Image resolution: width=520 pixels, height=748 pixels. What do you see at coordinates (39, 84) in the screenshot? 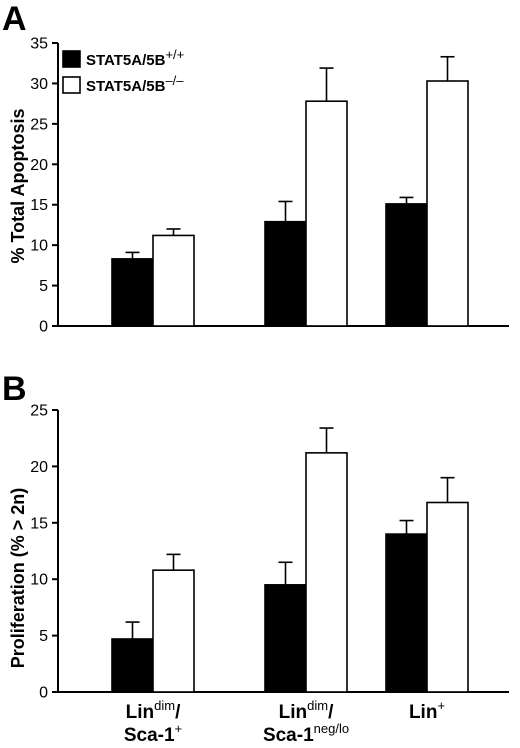
I see `panel-a-y-tick-label: 30` at bounding box center [39, 84].